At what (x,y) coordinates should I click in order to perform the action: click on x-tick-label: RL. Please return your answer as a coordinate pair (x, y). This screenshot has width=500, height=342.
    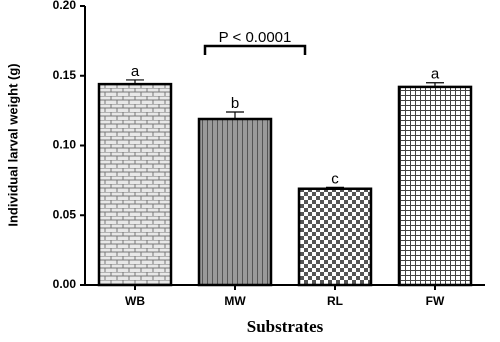
    Looking at the image, I should click on (335, 301).